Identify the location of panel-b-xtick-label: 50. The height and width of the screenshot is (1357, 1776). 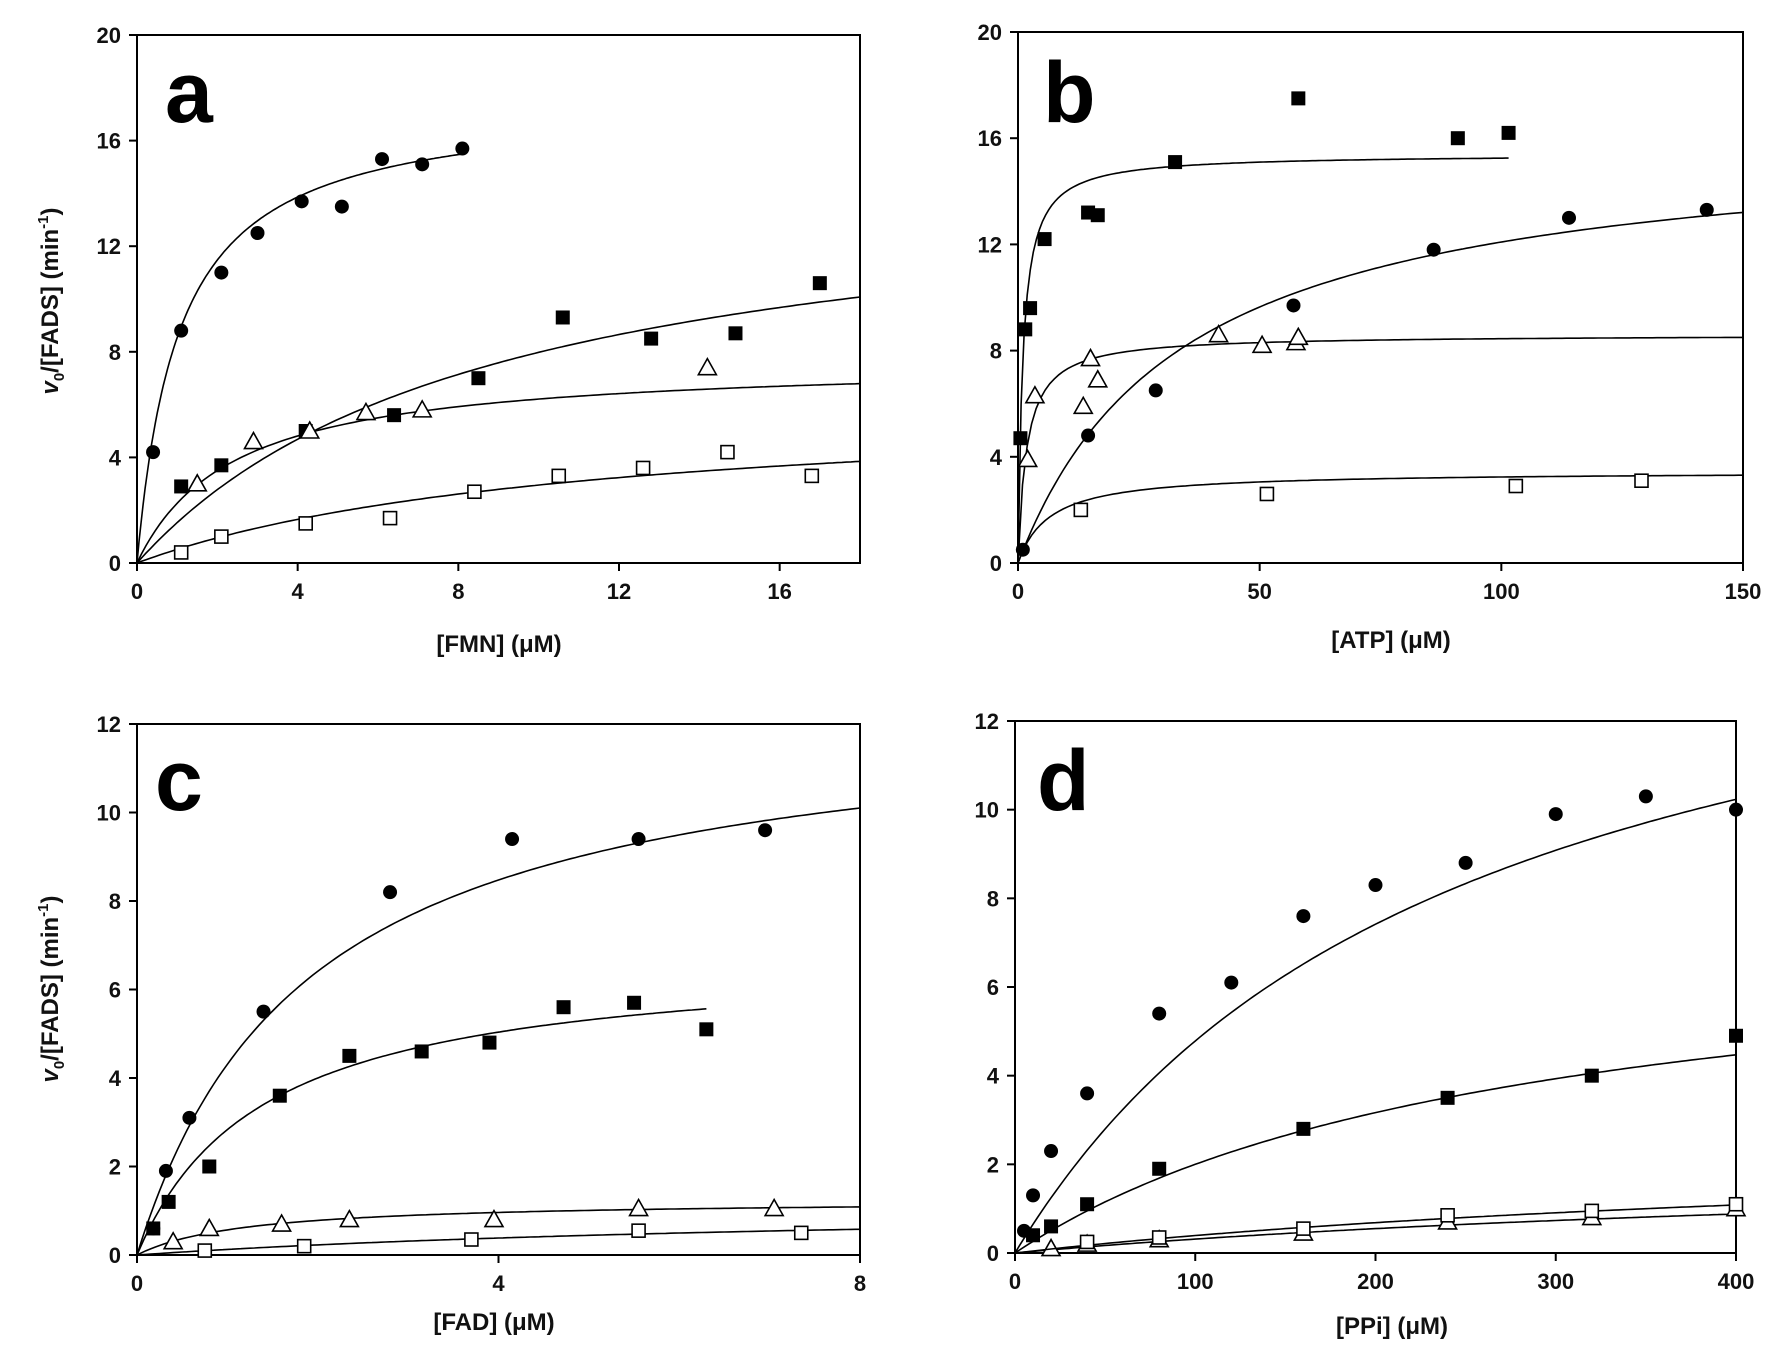
(1259, 591).